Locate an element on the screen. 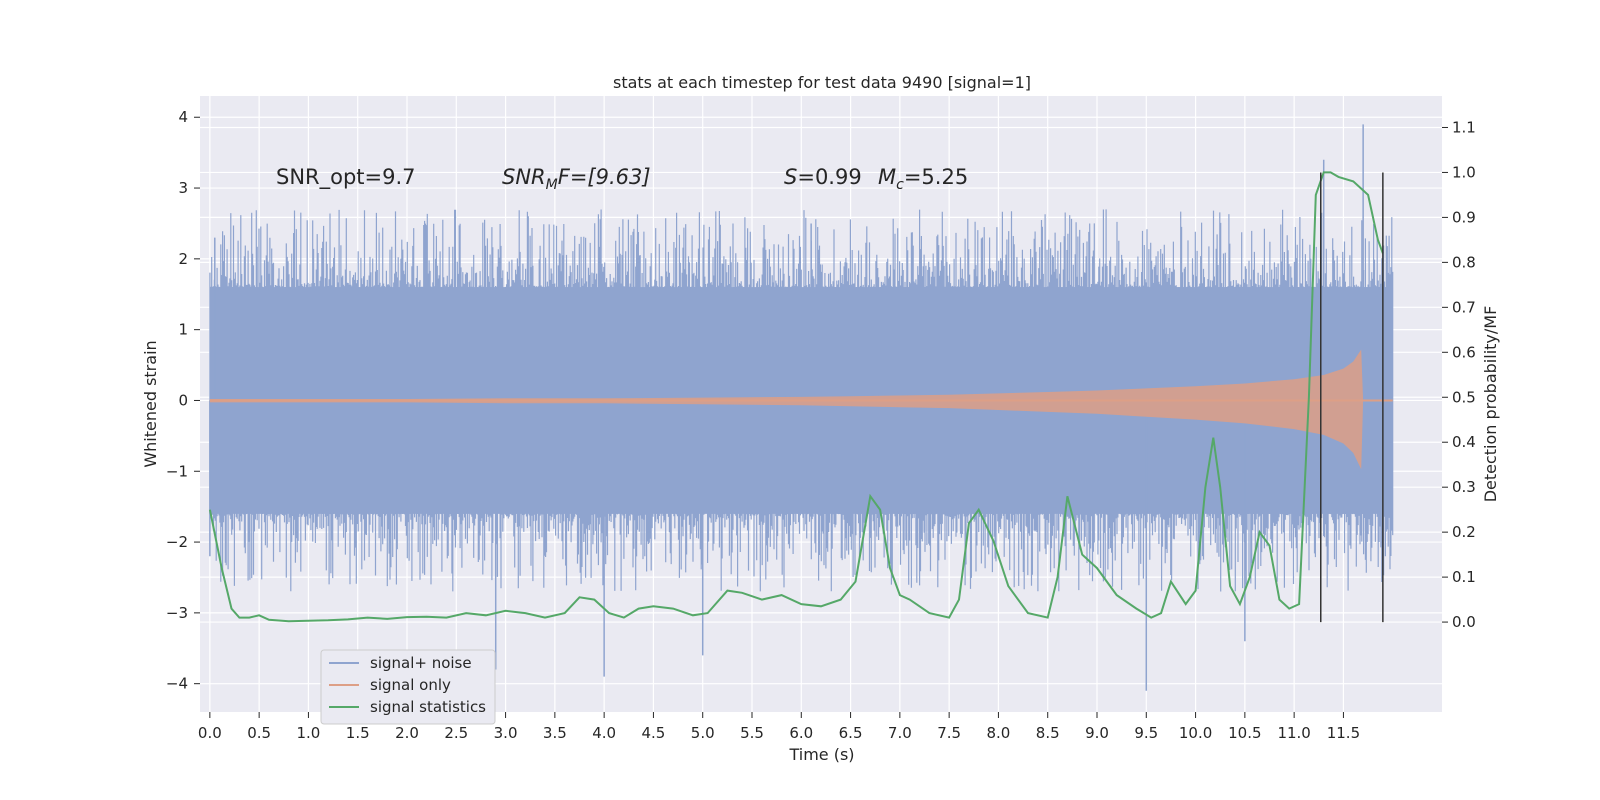  annotation-snr-mf: SNRMF=[9.63] is located at coordinates (576, 179).